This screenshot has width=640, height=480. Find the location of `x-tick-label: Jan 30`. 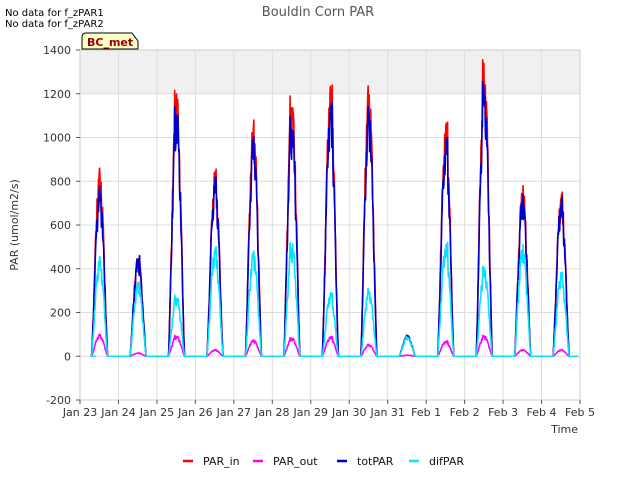

x-tick-label: Jan 30 is located at coordinates (348, 412).